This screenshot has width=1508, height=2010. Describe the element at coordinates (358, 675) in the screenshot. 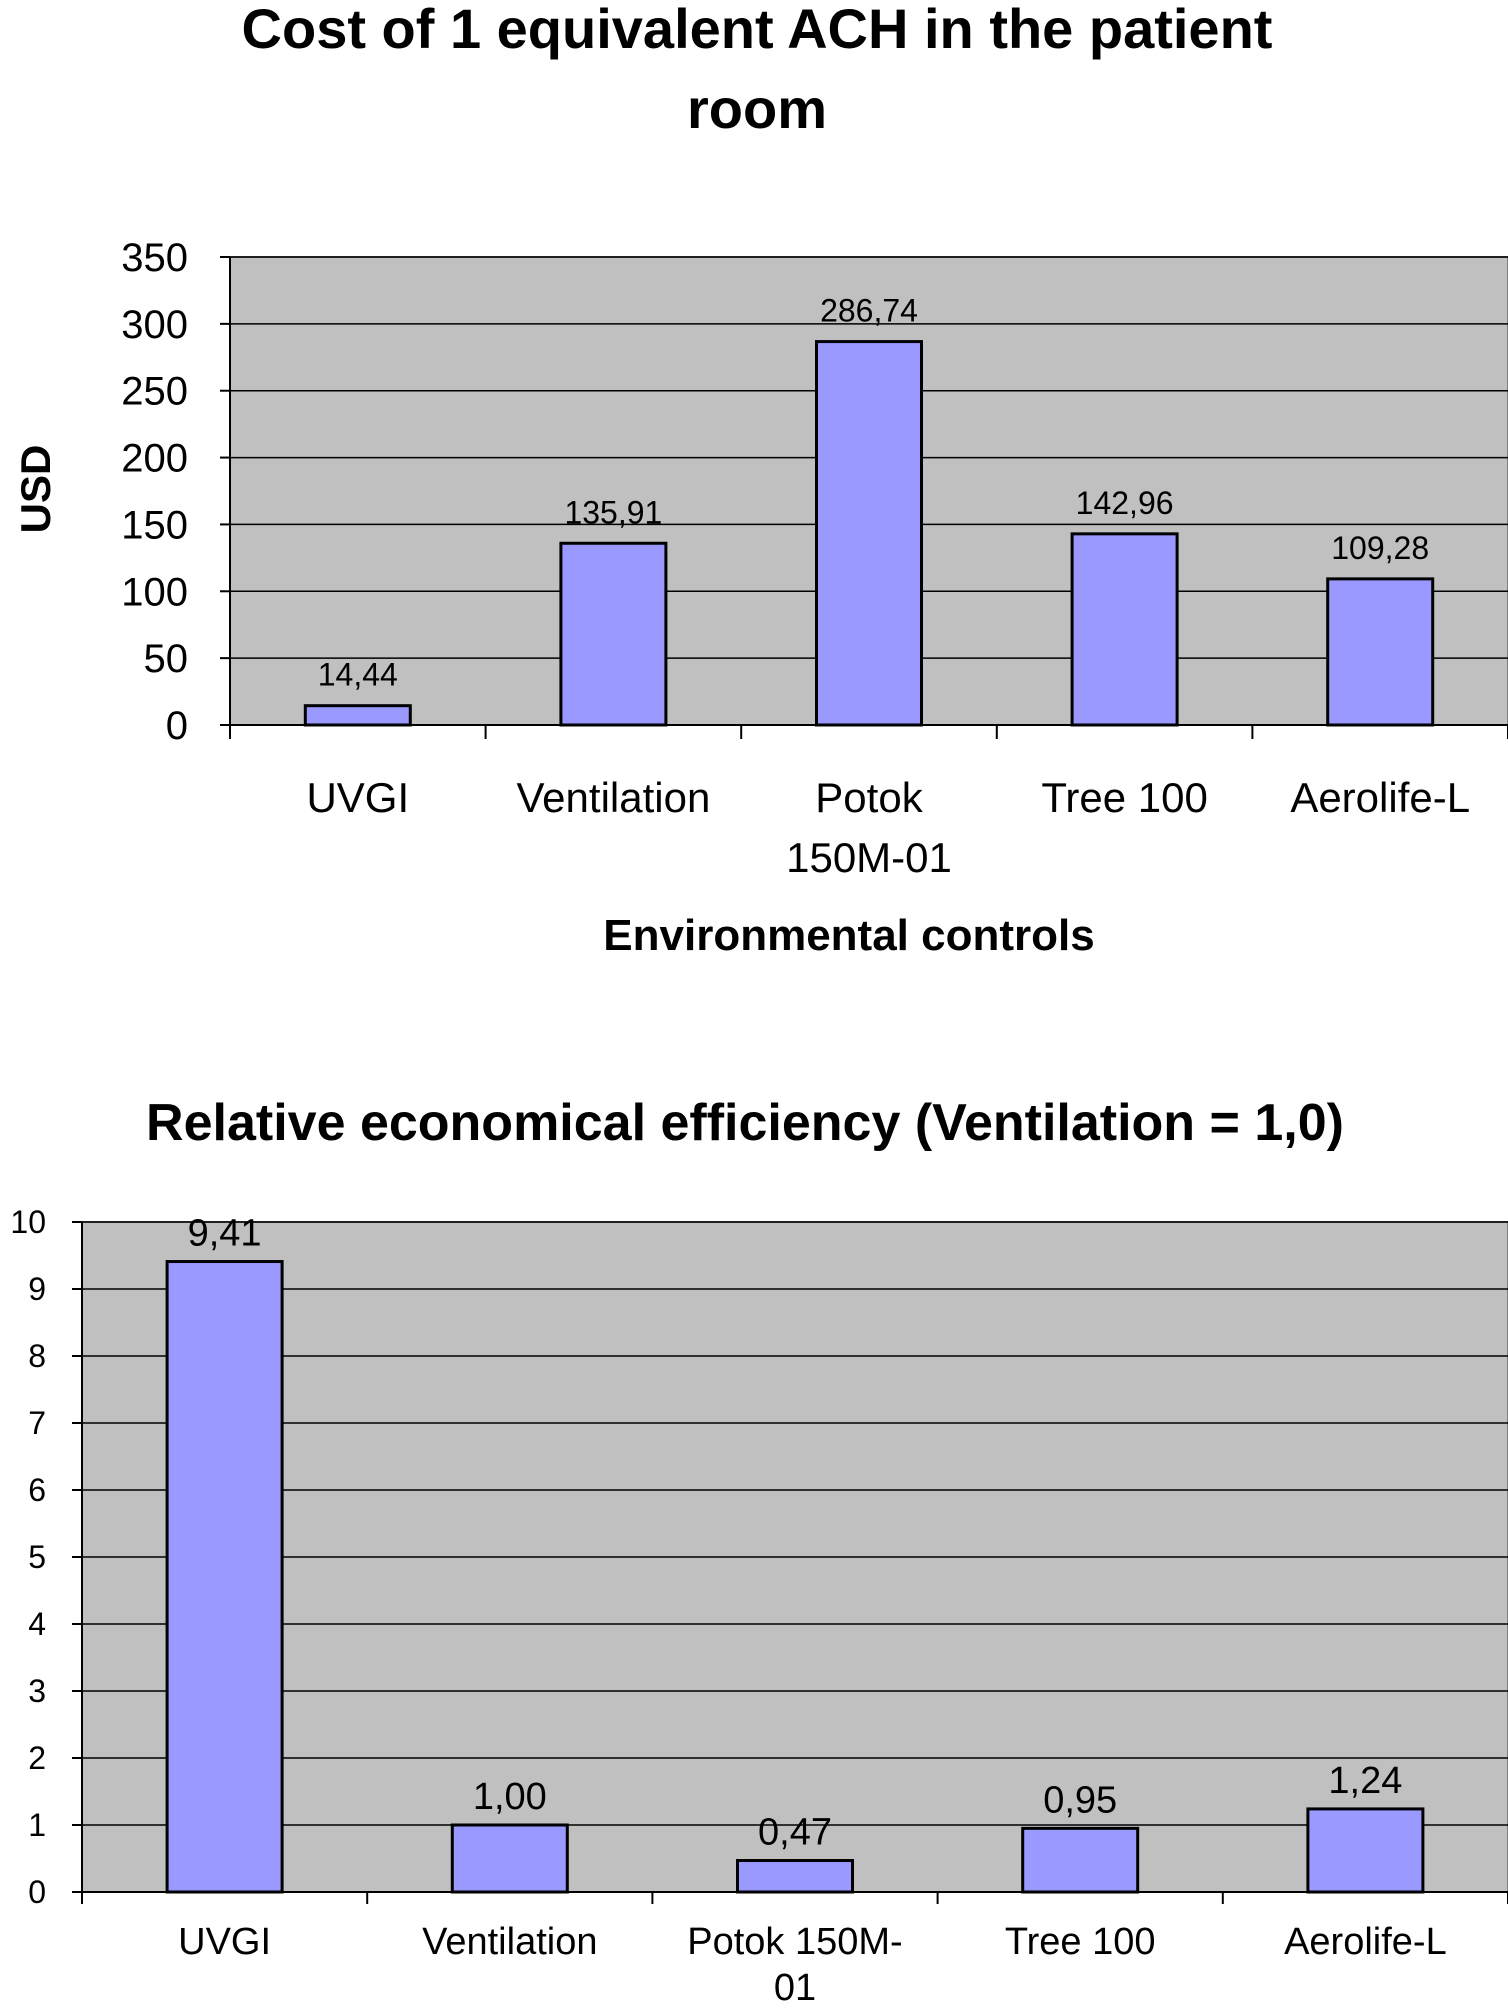

I see `chart0-data-label-0: 14,44` at that location.